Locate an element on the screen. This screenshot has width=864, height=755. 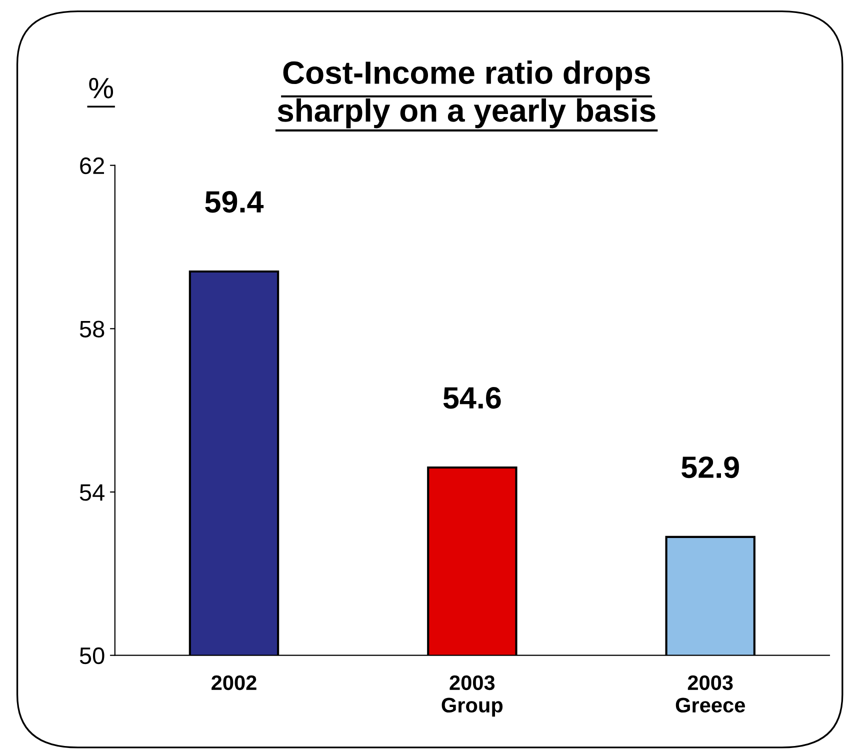
data-label: 59.4 is located at coordinates (234, 202).